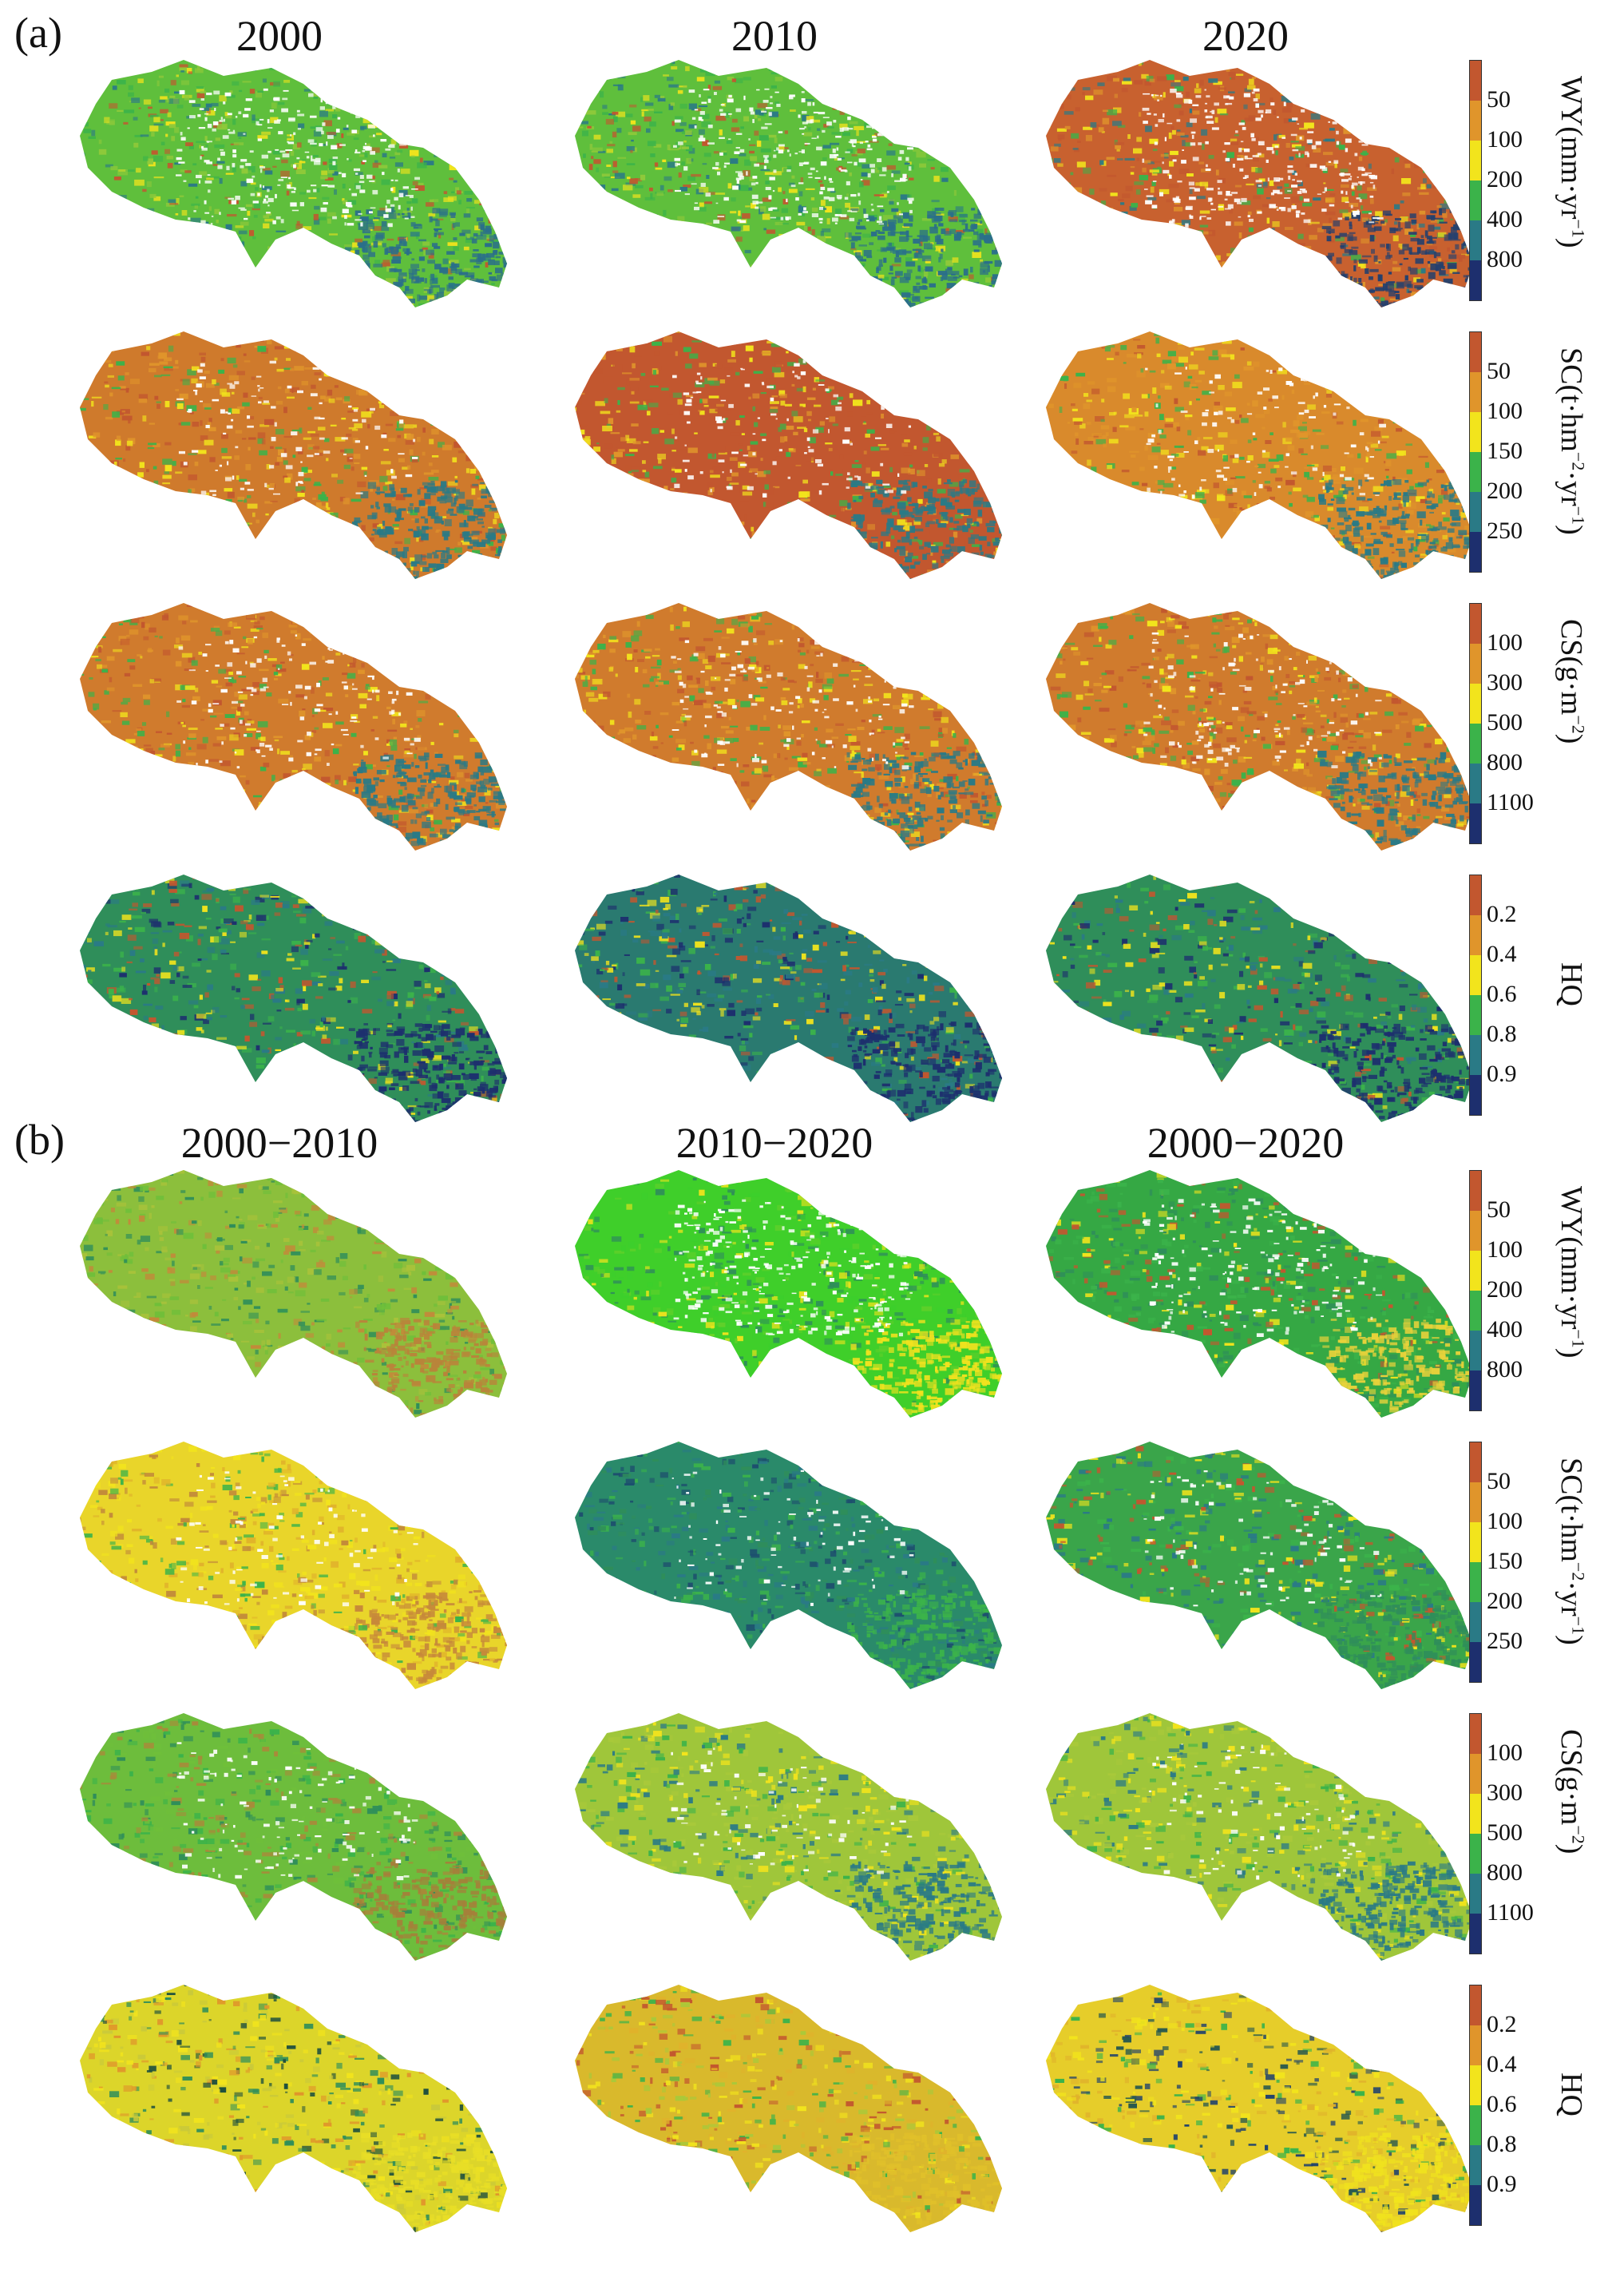 Image resolution: width=1624 pixels, height=2269 pixels. I want to click on map-wy-2000, so click(299, 183).